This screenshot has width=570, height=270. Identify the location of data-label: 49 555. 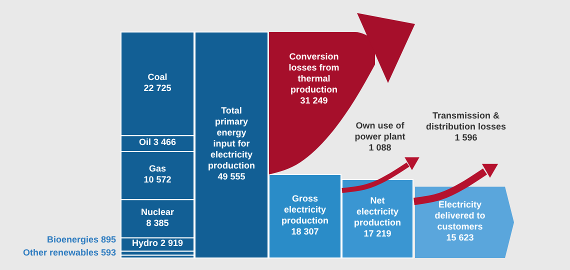
(232, 177).